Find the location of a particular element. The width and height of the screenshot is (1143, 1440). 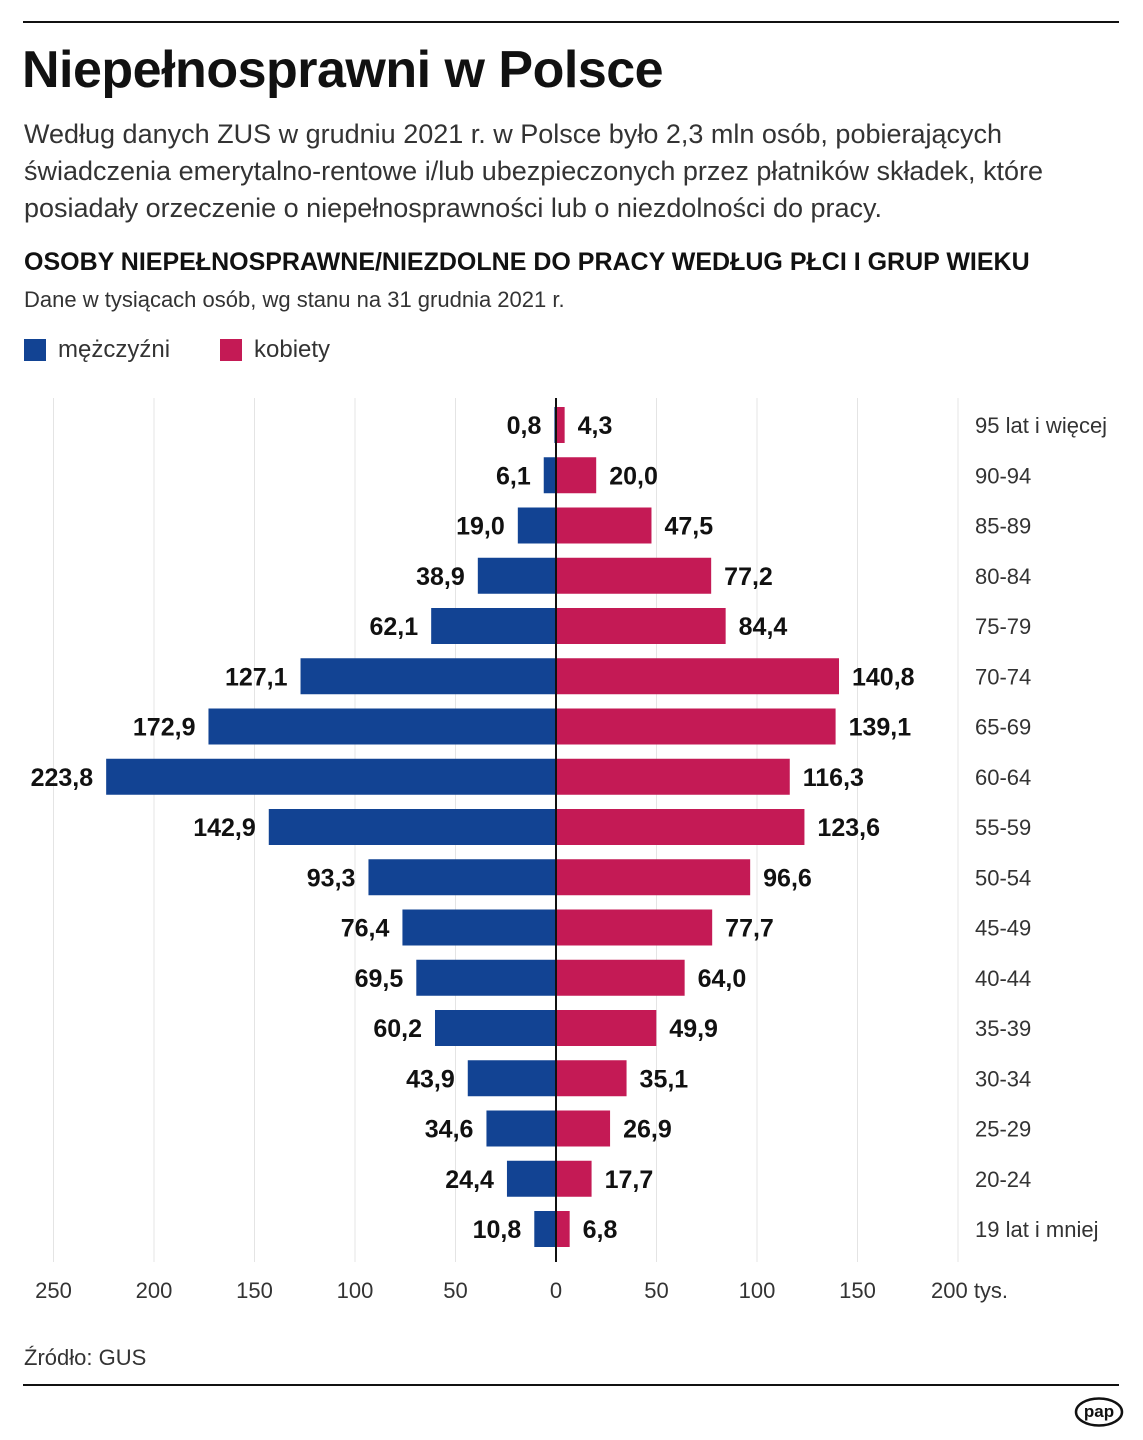

data-label-women: 49,9 is located at coordinates (693, 1029).